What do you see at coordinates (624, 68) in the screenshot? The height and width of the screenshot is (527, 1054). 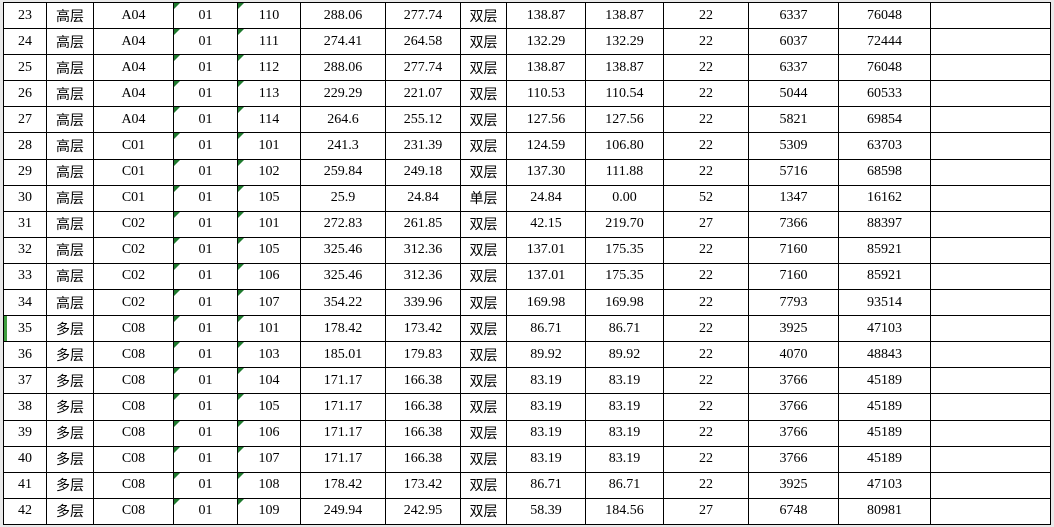 I see `spreadsheet-cell: 138.87` at bounding box center [624, 68].